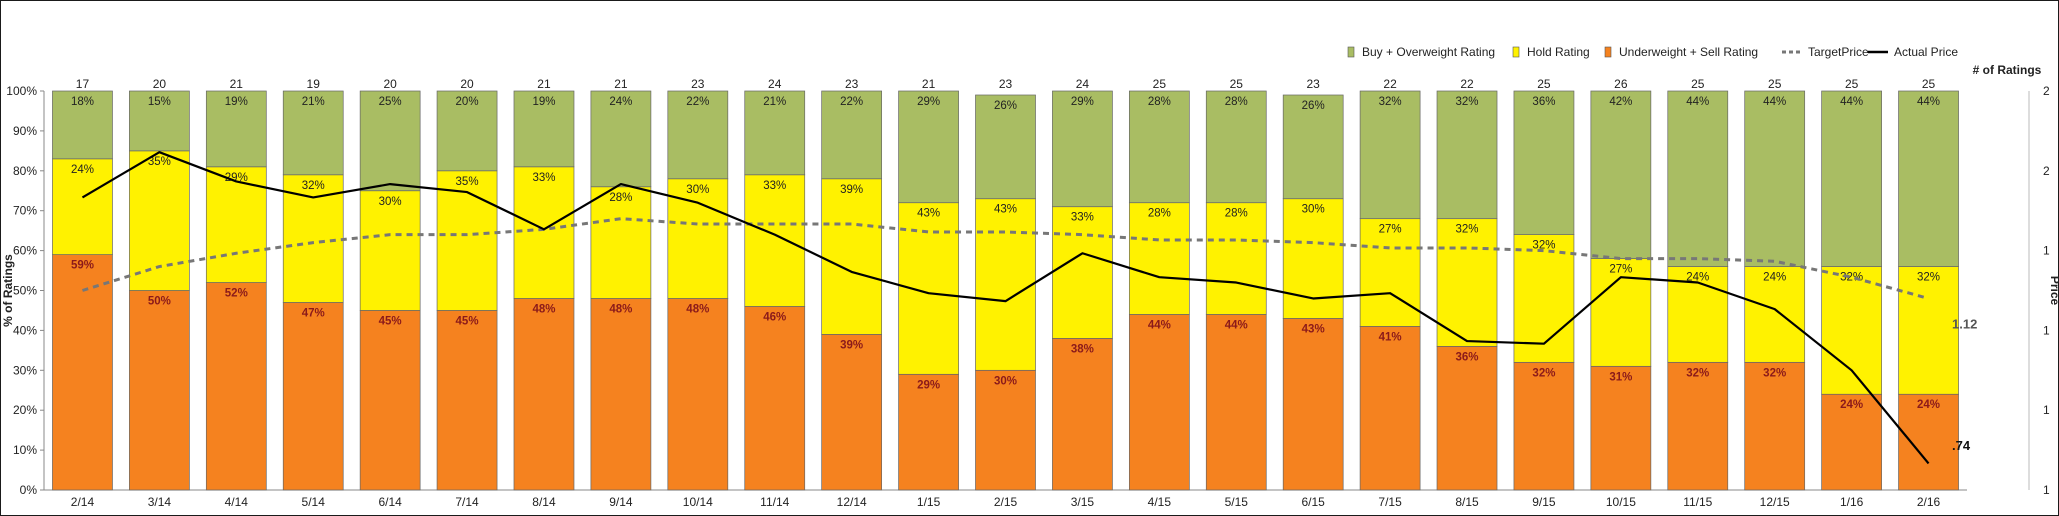 The image size is (2059, 516). Describe the element at coordinates (159, 302) in the screenshot. I see `data-label: 50%` at that location.